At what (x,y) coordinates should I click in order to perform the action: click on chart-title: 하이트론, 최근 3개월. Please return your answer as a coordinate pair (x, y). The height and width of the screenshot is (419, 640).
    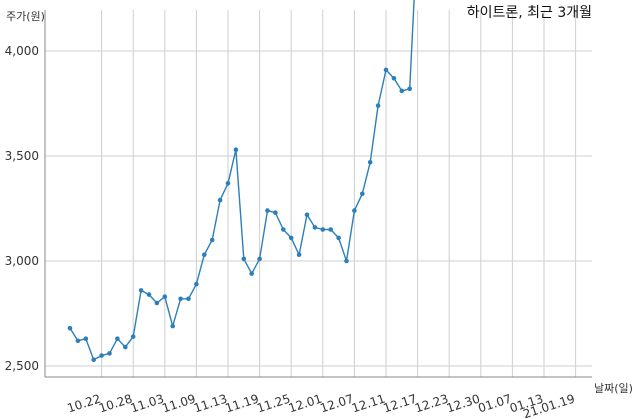
    Looking at the image, I should click on (529, 13).